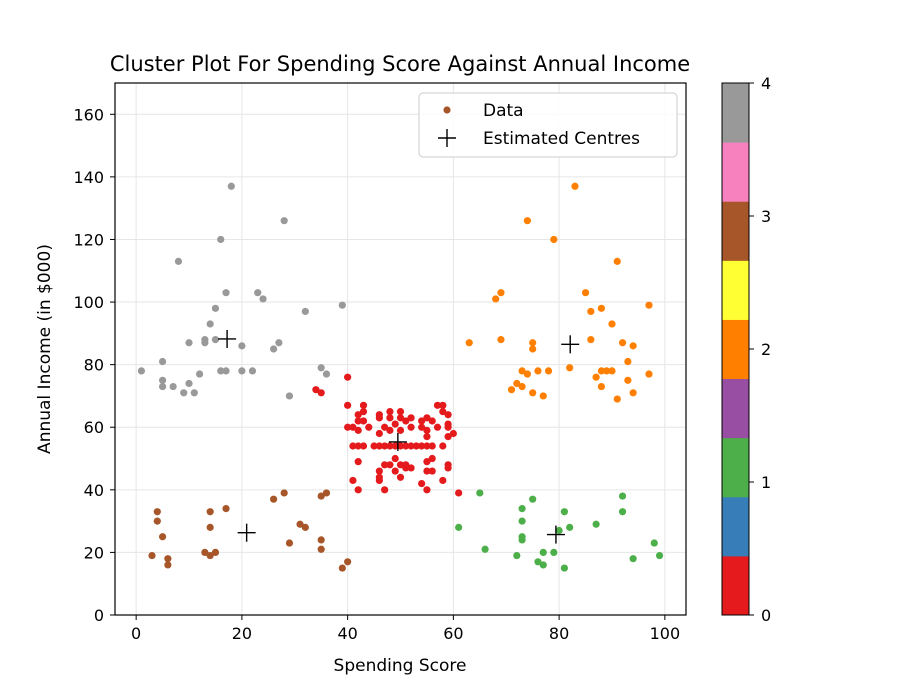 The width and height of the screenshot is (921, 695). Describe the element at coordinates (94, 365) in the screenshot. I see `y-axis-ticks: 0 20 40 60 80 100 120 140 160` at that location.